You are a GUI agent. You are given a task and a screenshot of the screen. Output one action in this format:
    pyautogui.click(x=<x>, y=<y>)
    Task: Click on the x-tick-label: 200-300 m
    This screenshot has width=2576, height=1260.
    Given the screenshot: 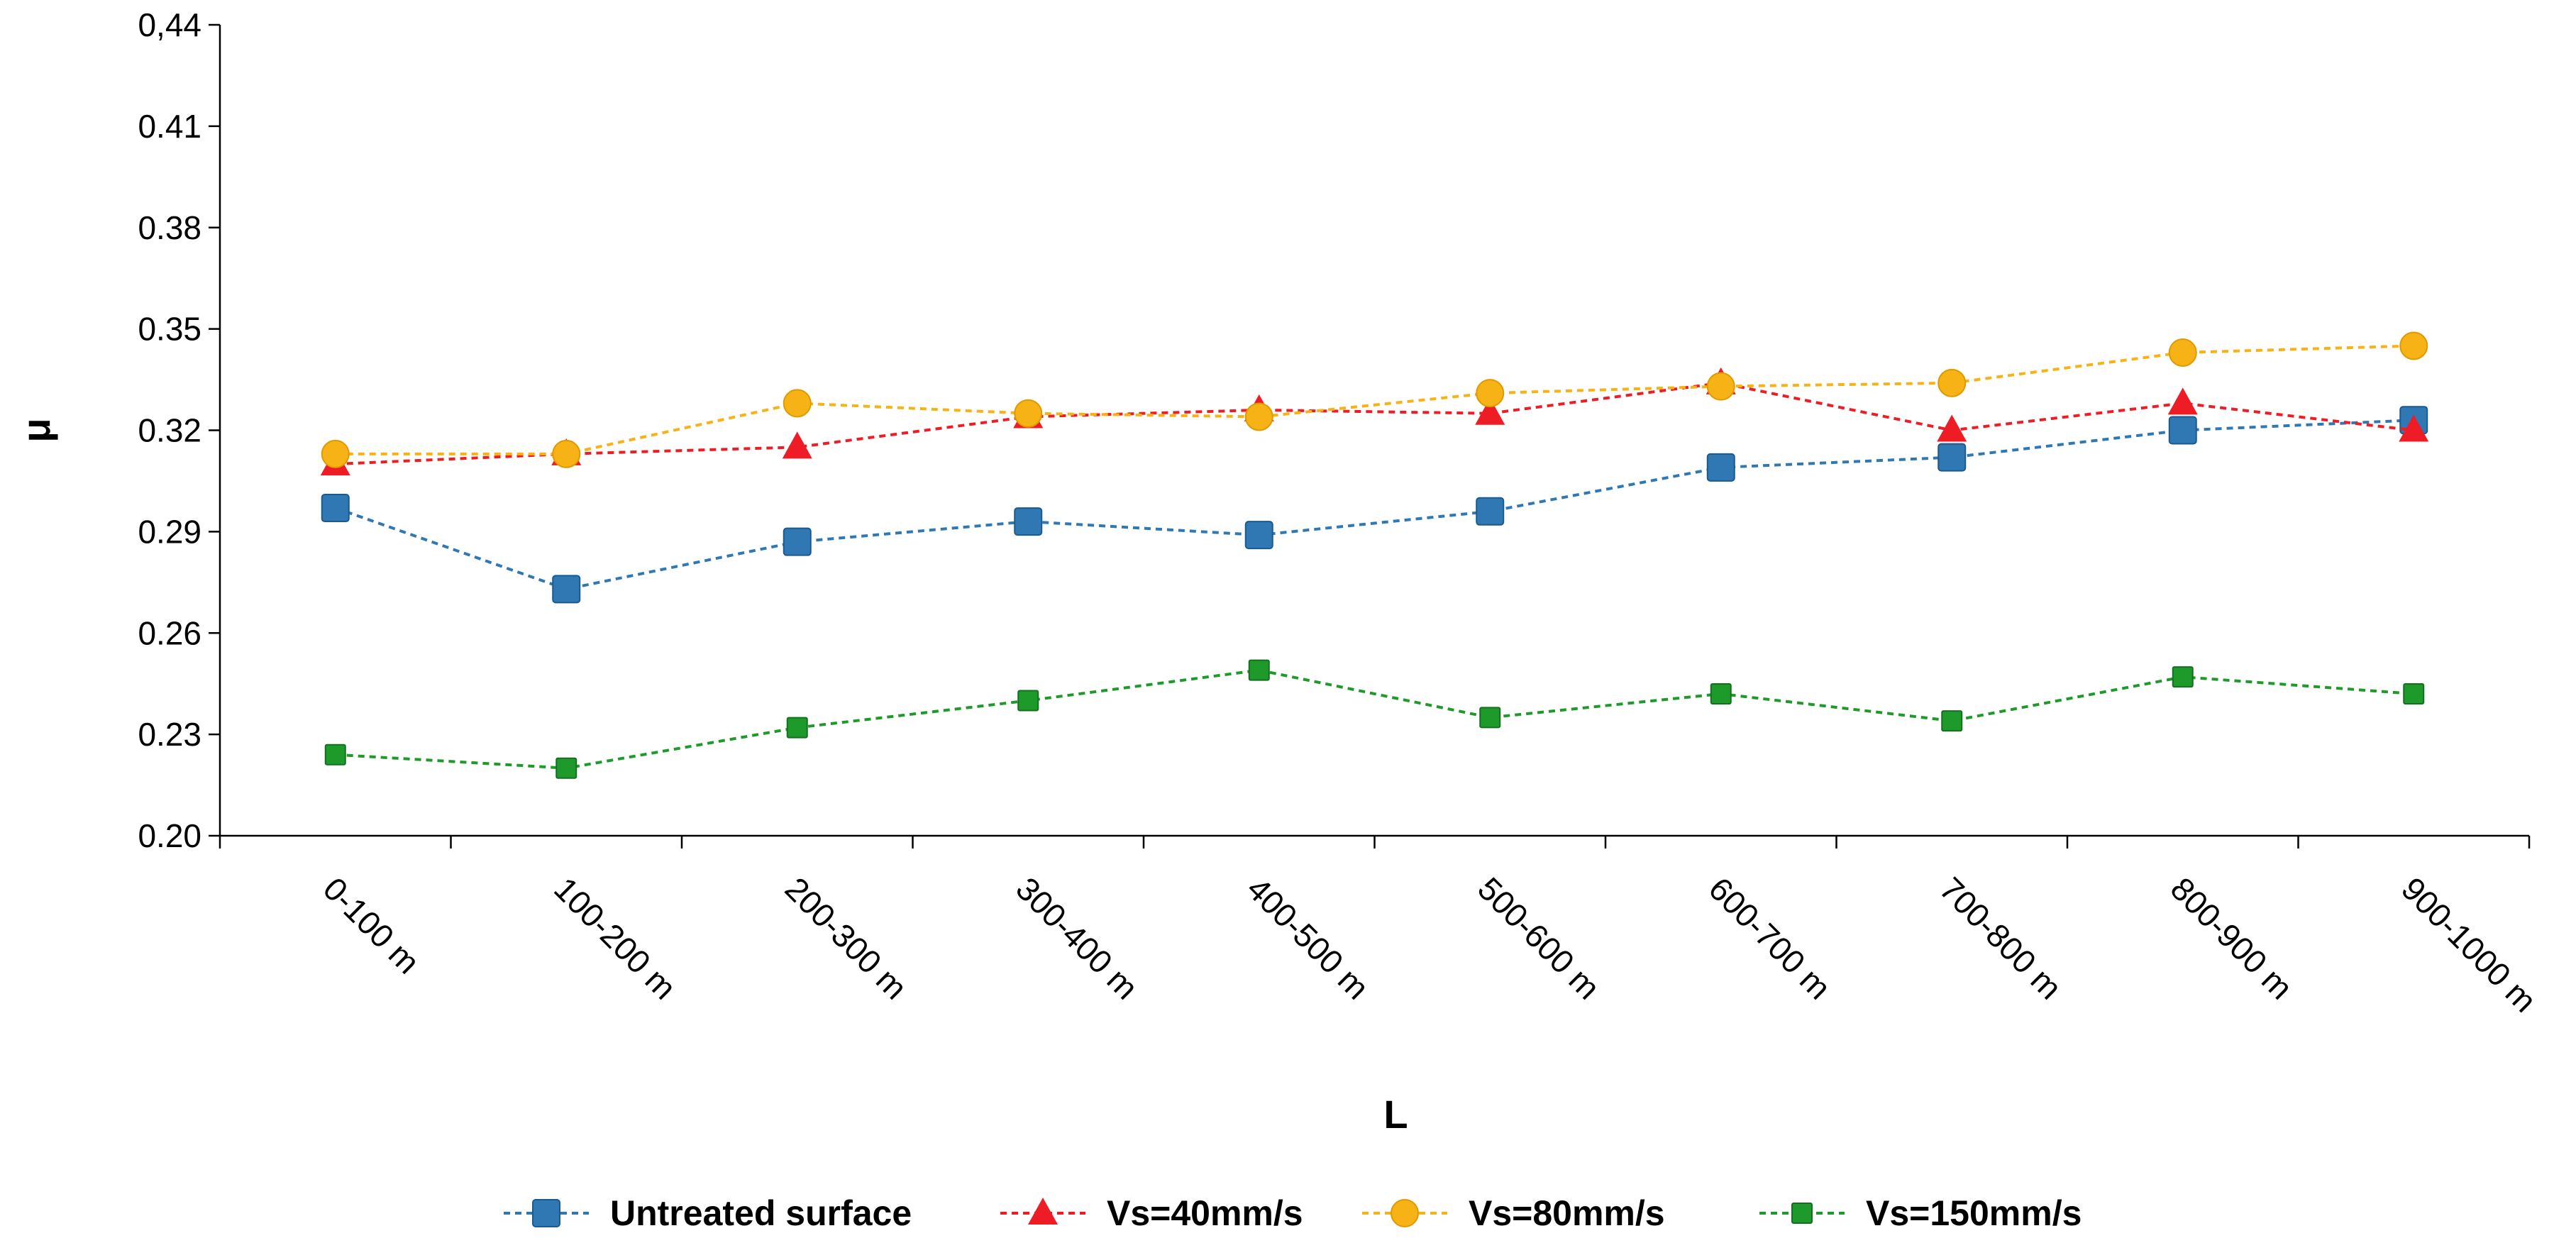 What is the action you would take?
    pyautogui.click(x=846, y=938)
    